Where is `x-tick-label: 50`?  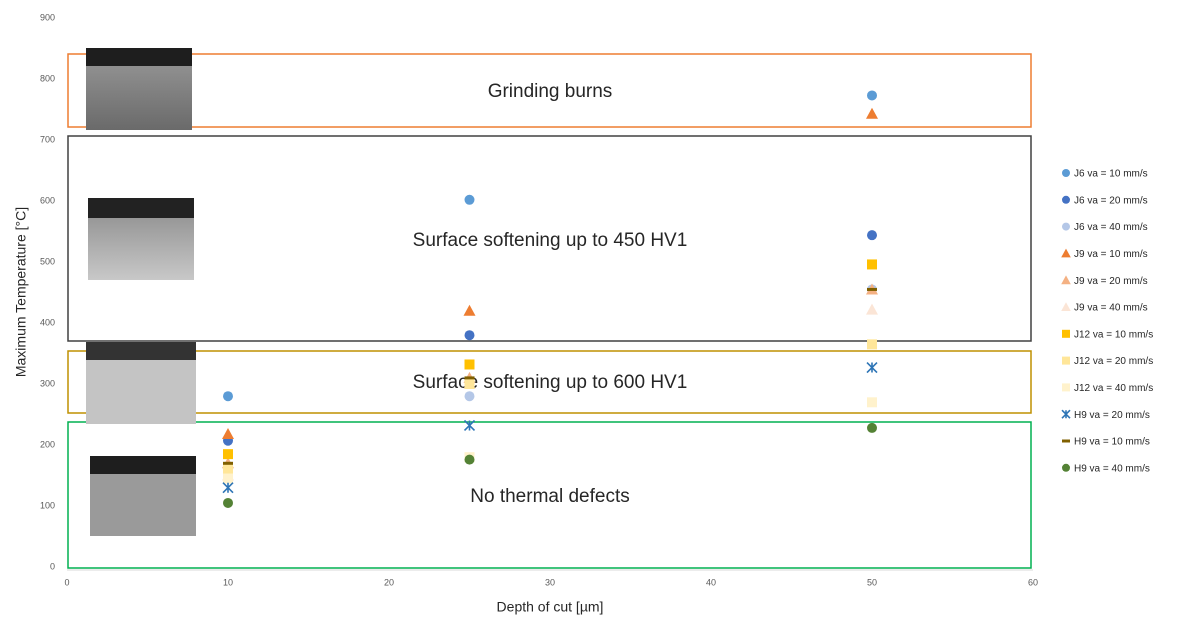 x-tick-label: 50 is located at coordinates (872, 582).